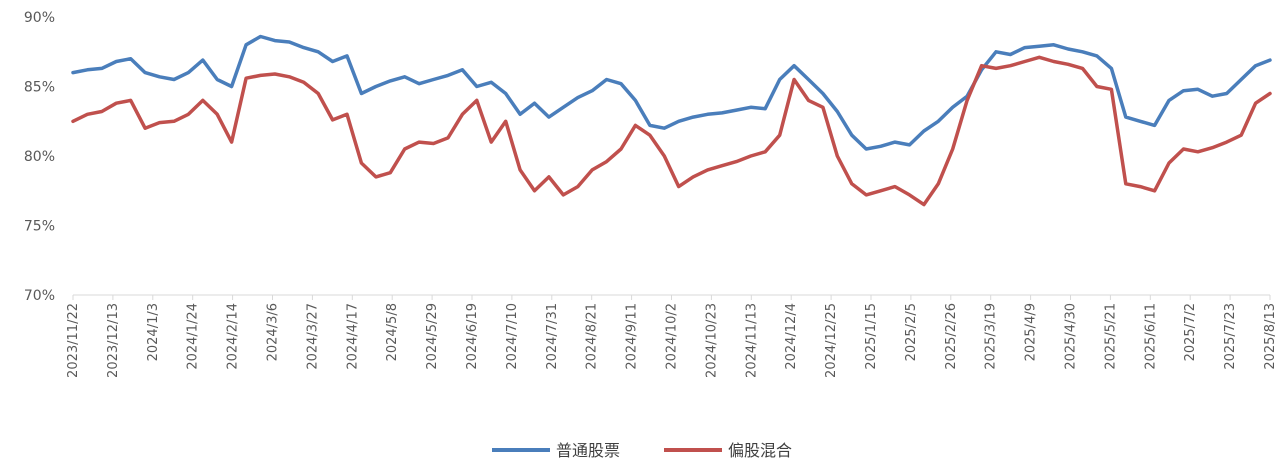 The image size is (1284, 471). Describe the element at coordinates (871, 336) in the screenshot. I see `x-tick-label: 2025/1/15` at that location.